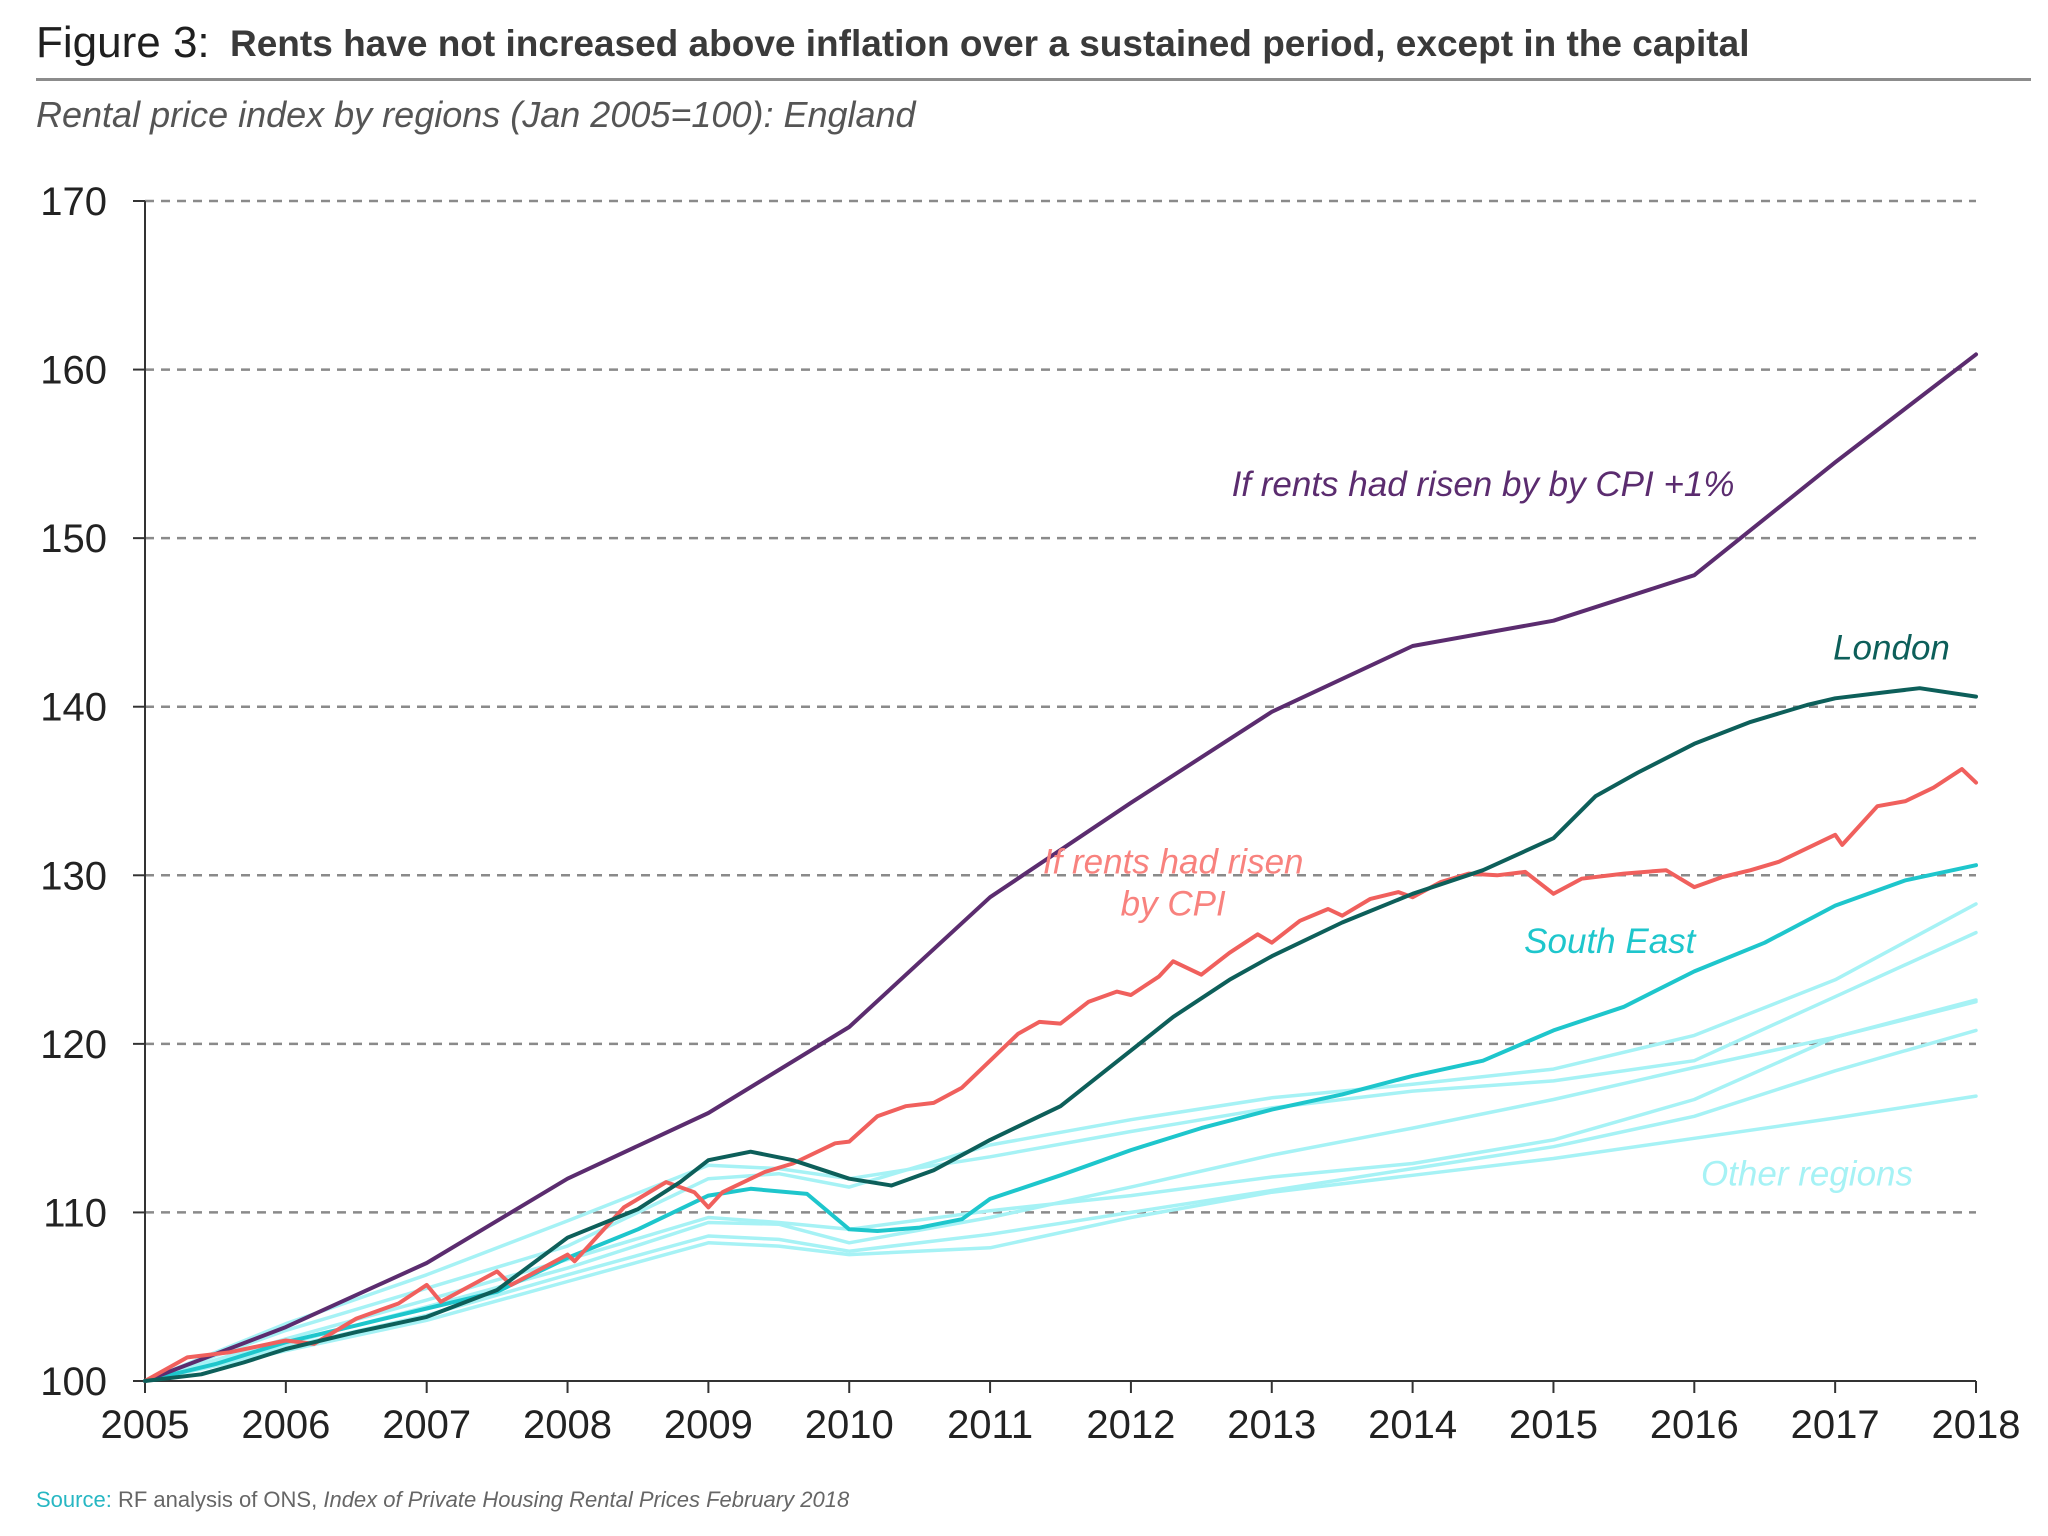  Describe the element at coordinates (73, 1045) in the screenshot. I see `y-tick-label-120: 120` at that location.